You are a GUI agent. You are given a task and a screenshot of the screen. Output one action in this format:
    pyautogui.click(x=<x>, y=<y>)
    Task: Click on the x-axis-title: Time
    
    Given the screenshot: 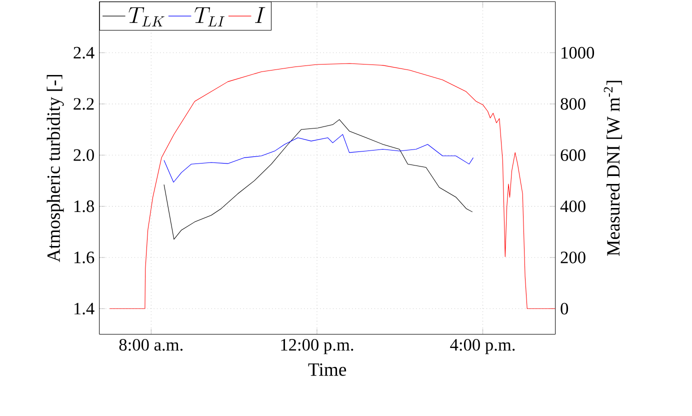 What is the action you would take?
    pyautogui.click(x=327, y=369)
    